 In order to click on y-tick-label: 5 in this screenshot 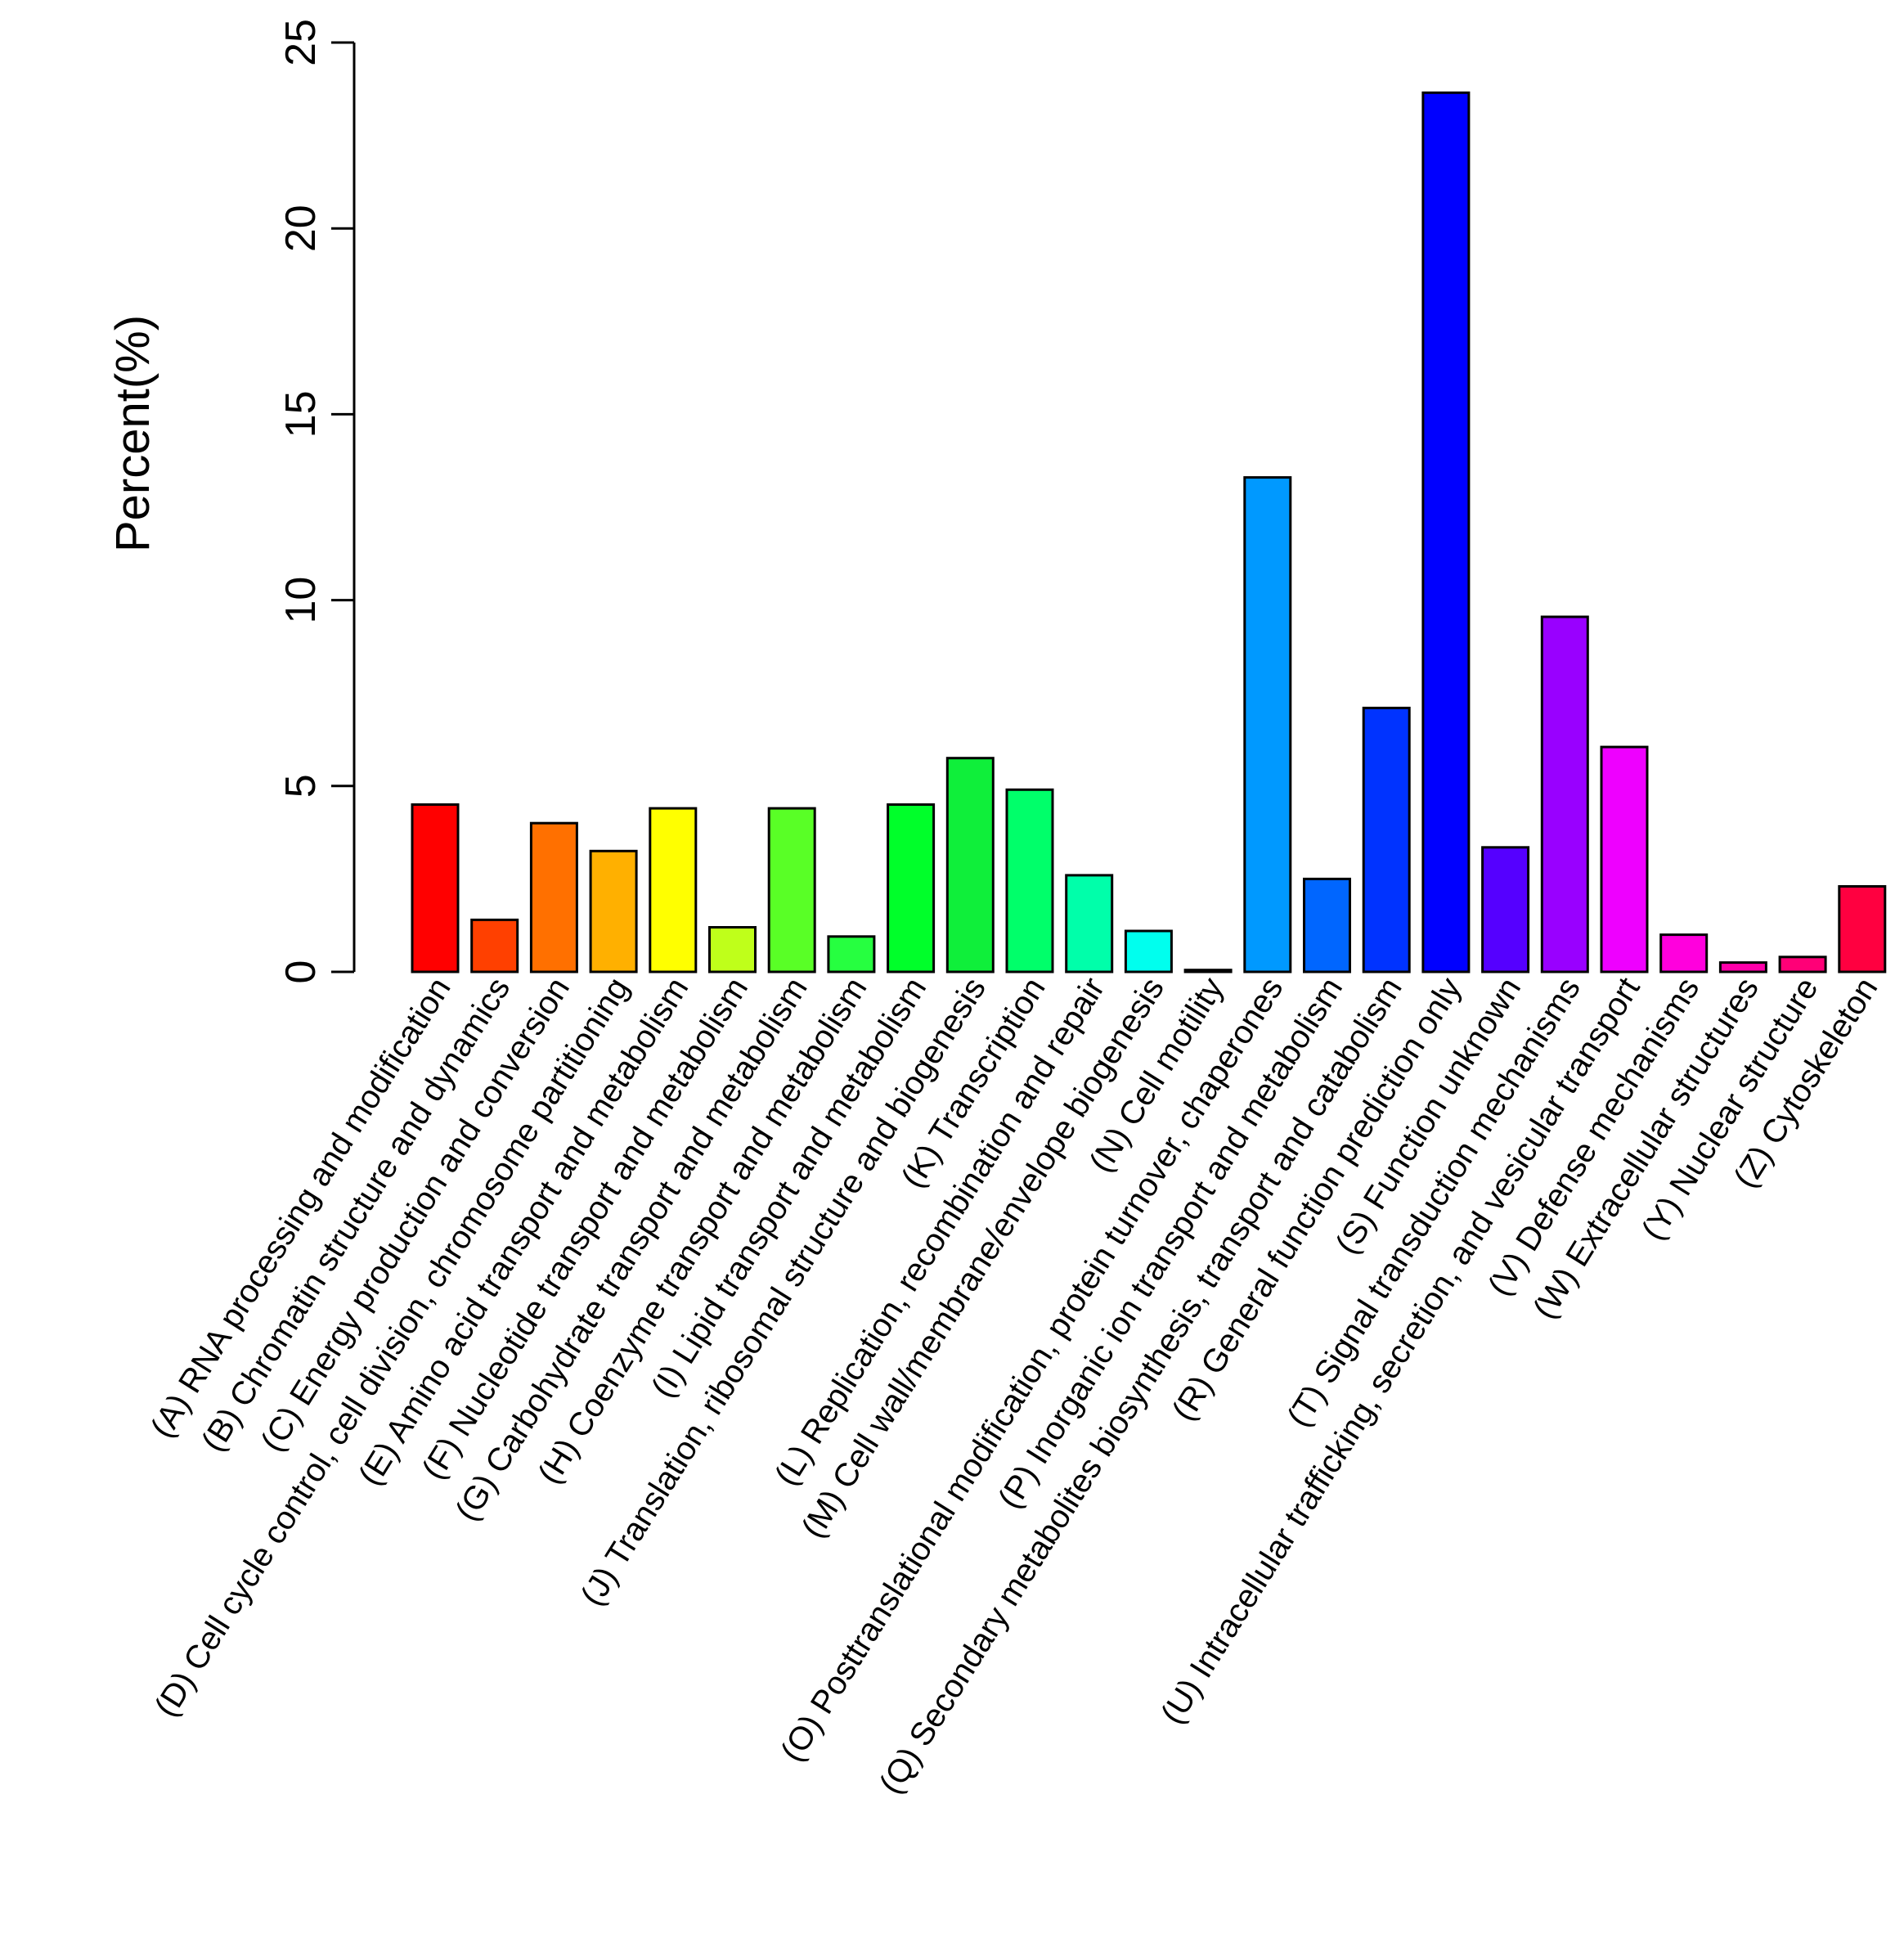, I will do `click(301, 786)`.